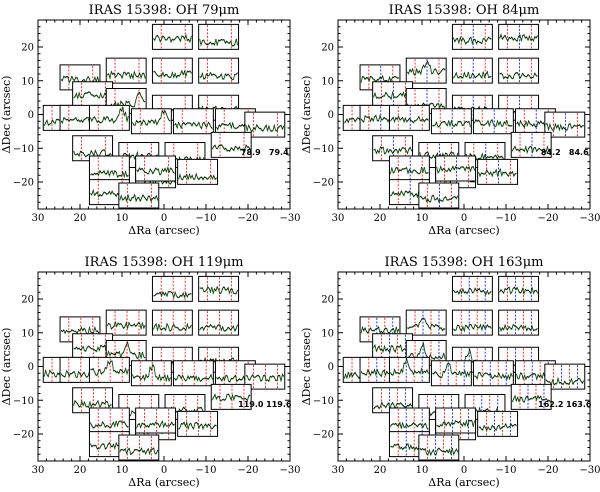 The height and width of the screenshot is (492, 600). What do you see at coordinates (327, 81) in the screenshot?
I see `y-tick-label: 10` at bounding box center [327, 81].